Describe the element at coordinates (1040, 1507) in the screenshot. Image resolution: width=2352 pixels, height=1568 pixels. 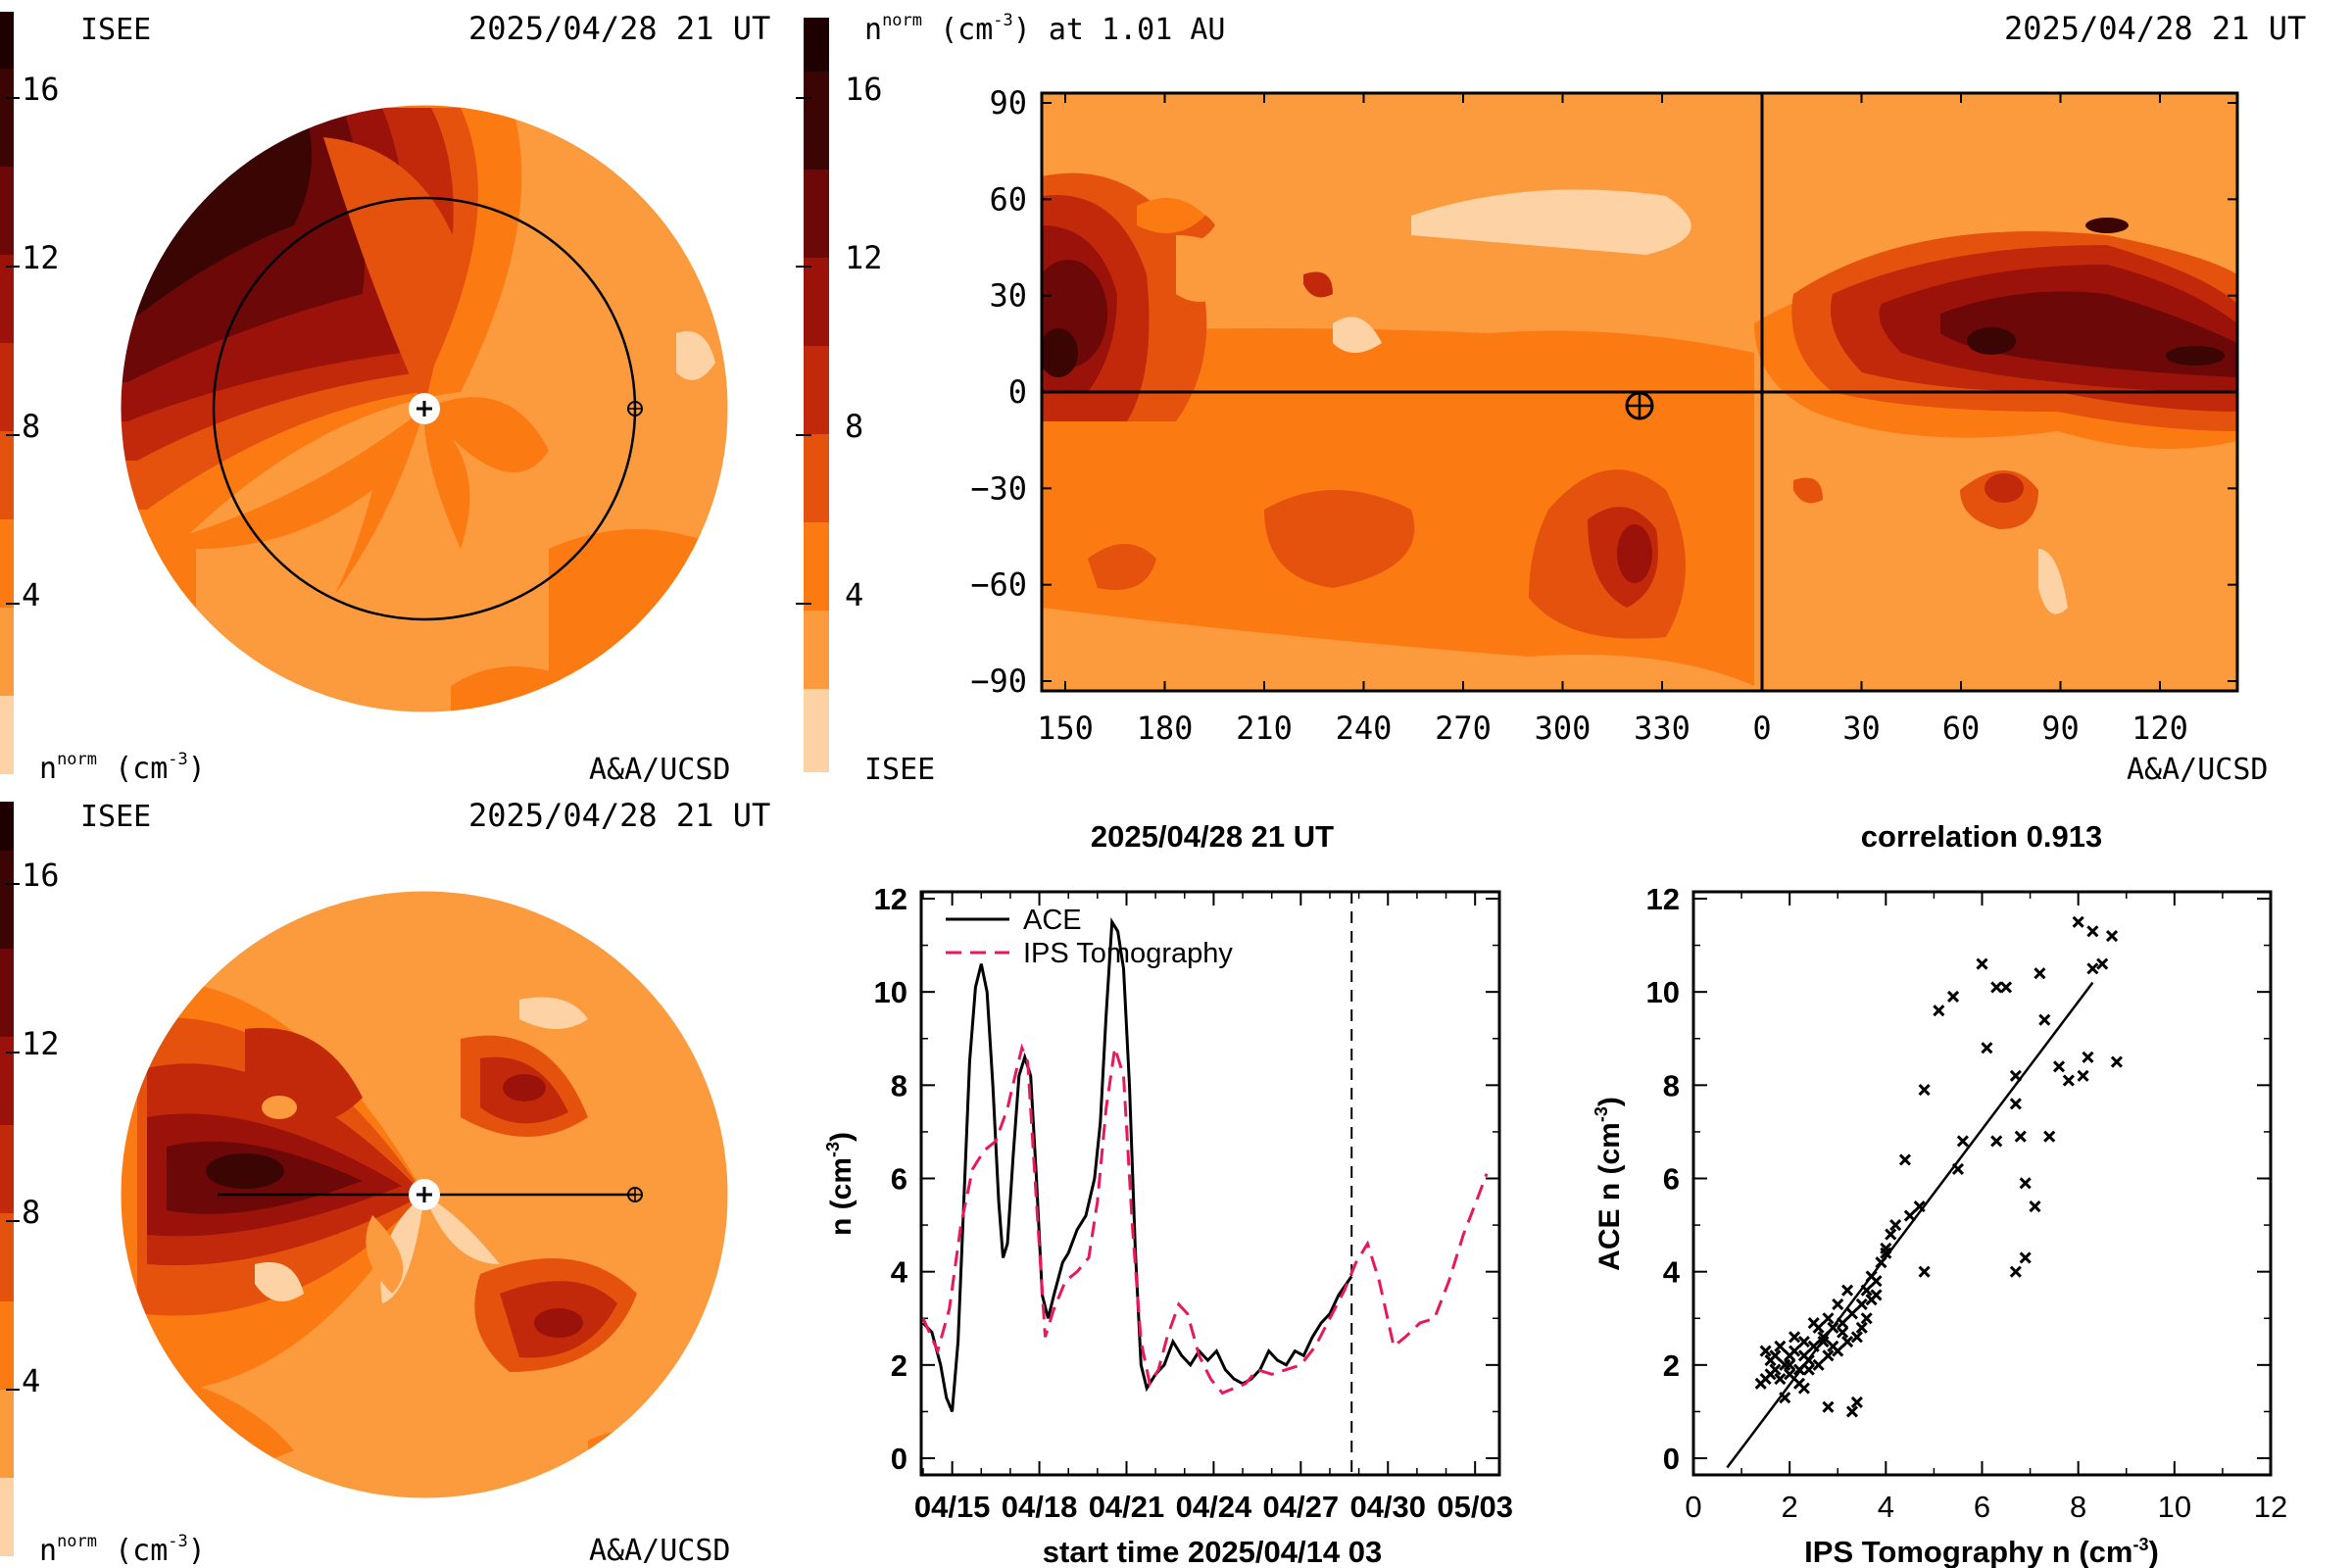
I see `x-tick-label: 04/18` at that location.